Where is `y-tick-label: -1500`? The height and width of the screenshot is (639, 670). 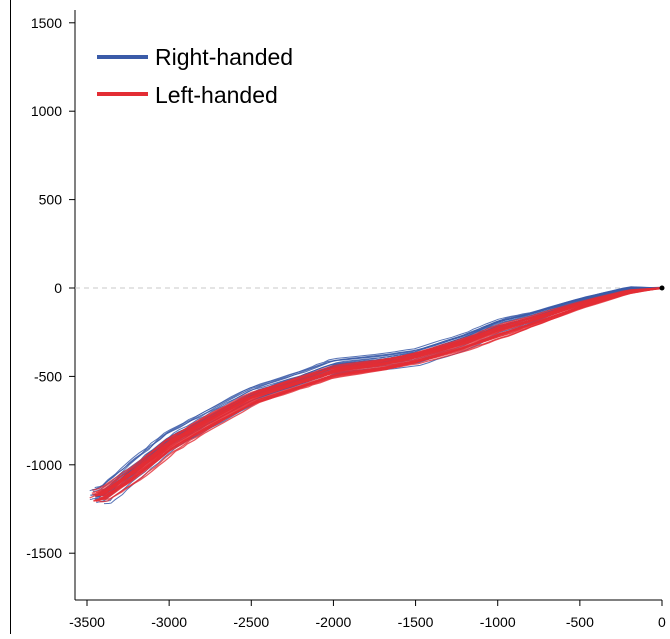
y-tick-label: -1500 is located at coordinates (44, 553).